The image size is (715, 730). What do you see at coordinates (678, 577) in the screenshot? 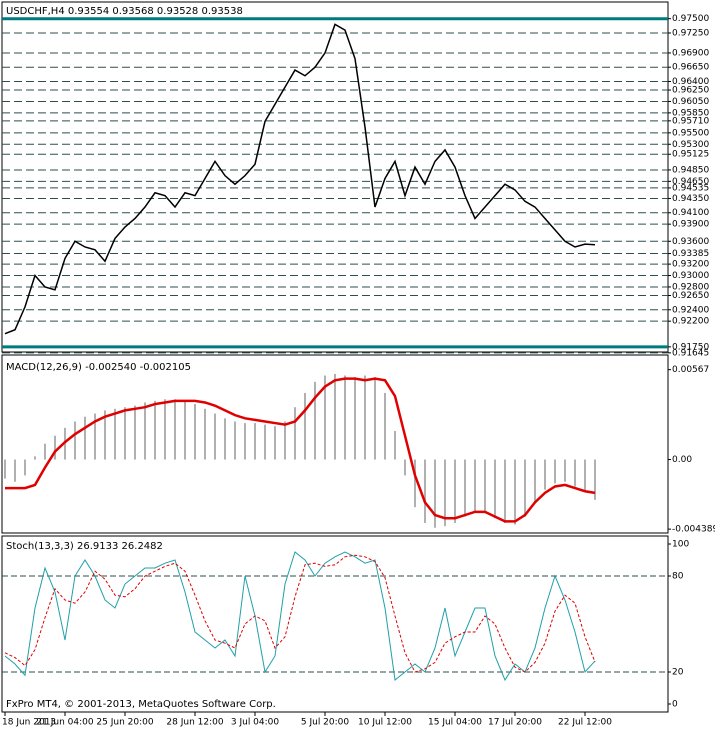
I see `y-tick-label: 80` at bounding box center [678, 577].